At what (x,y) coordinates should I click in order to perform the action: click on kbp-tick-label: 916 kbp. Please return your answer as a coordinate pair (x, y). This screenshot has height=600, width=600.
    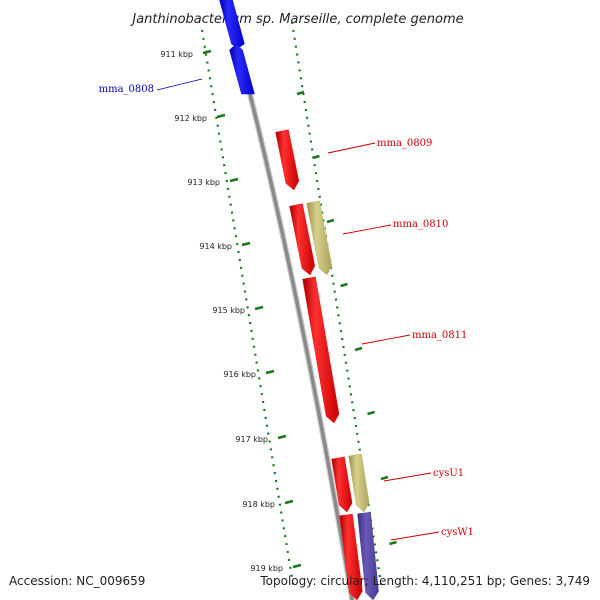
    Looking at the image, I should click on (239, 374).